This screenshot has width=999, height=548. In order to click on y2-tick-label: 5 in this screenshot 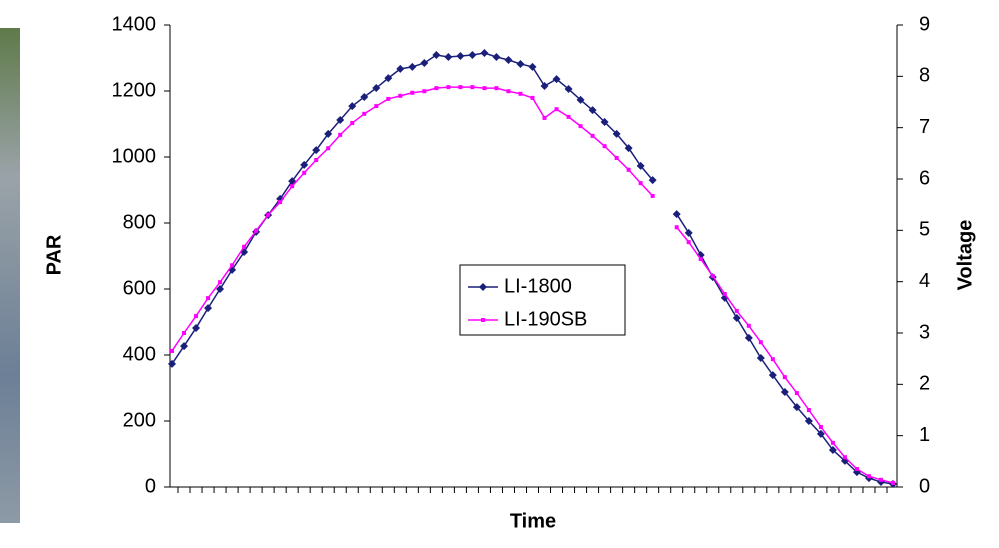, I will do `click(924, 230)`.